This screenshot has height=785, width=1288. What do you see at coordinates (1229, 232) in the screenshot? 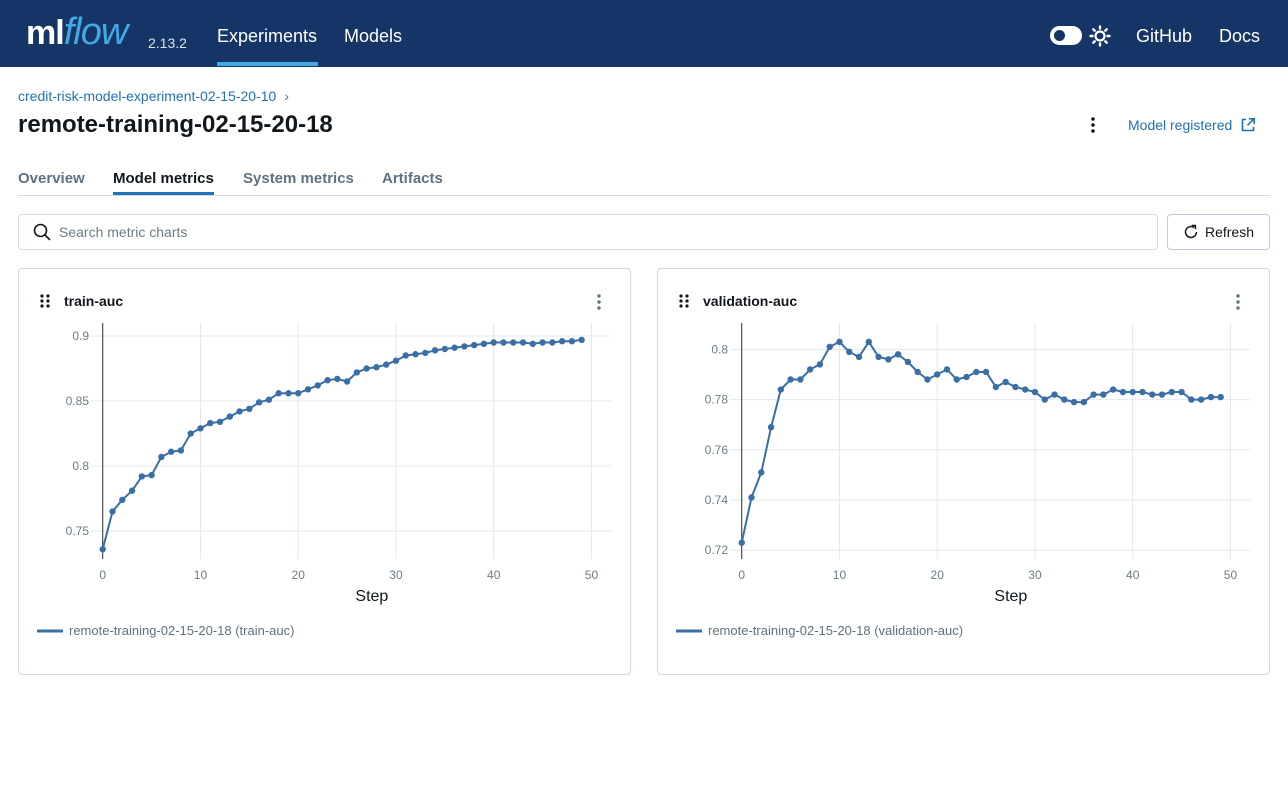
I see `refresh-label: Refresh` at bounding box center [1229, 232].